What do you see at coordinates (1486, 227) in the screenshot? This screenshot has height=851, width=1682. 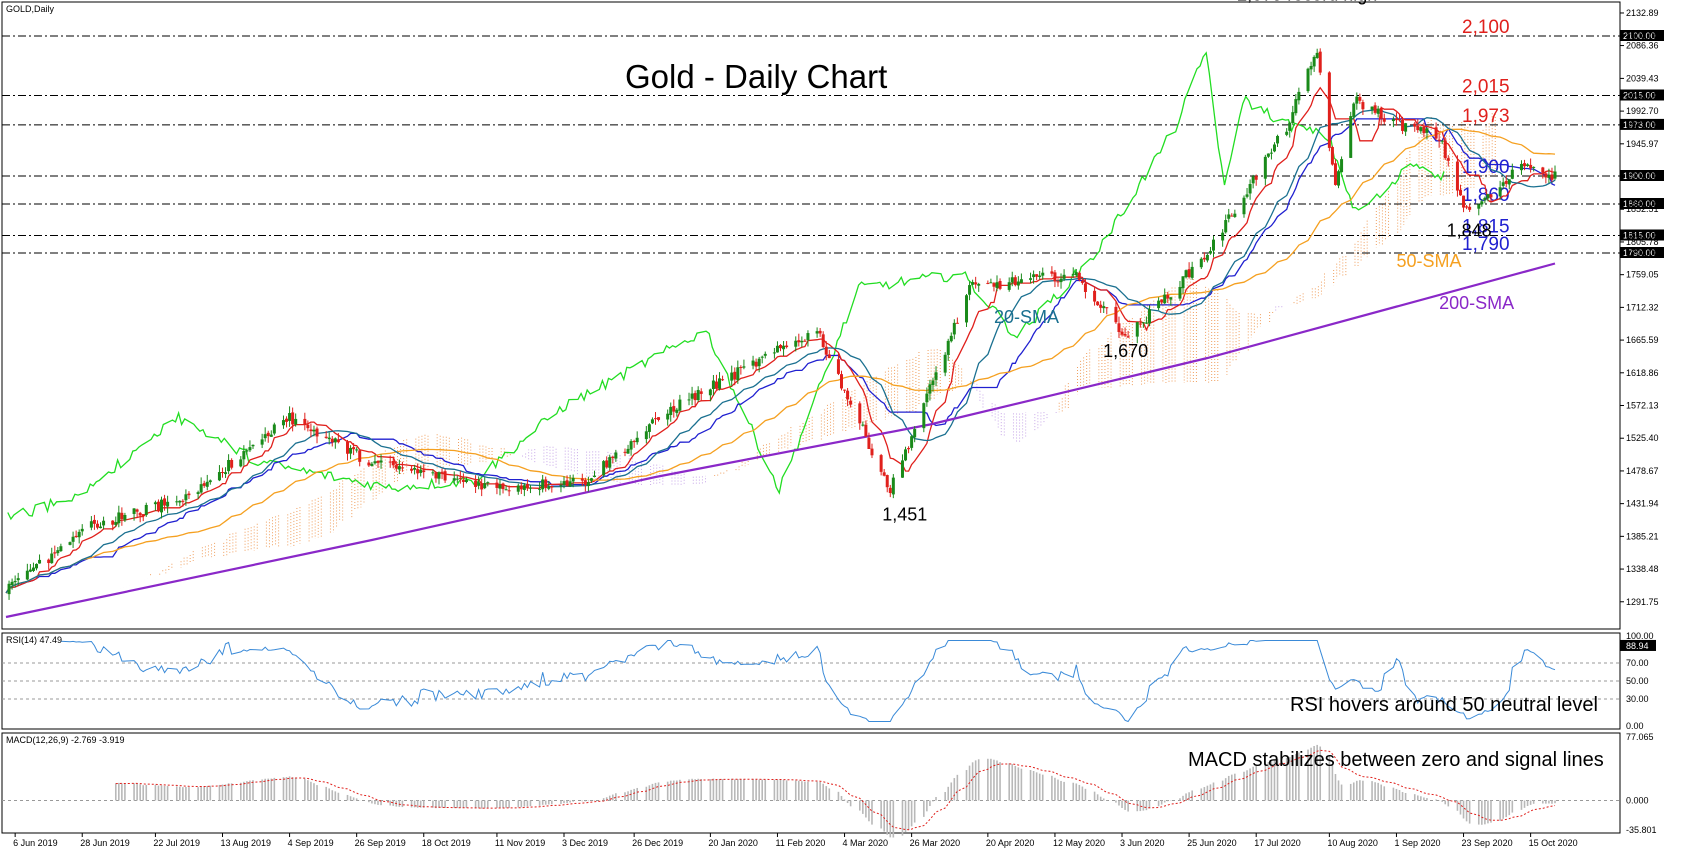 I see `level-label: 1,815` at bounding box center [1486, 227].